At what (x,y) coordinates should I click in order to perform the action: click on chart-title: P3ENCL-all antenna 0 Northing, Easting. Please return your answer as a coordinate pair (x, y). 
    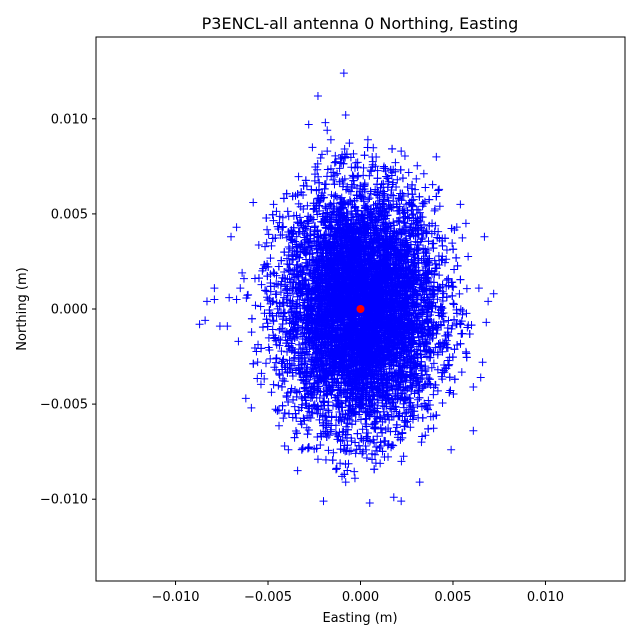
    Looking at the image, I should click on (360, 23).